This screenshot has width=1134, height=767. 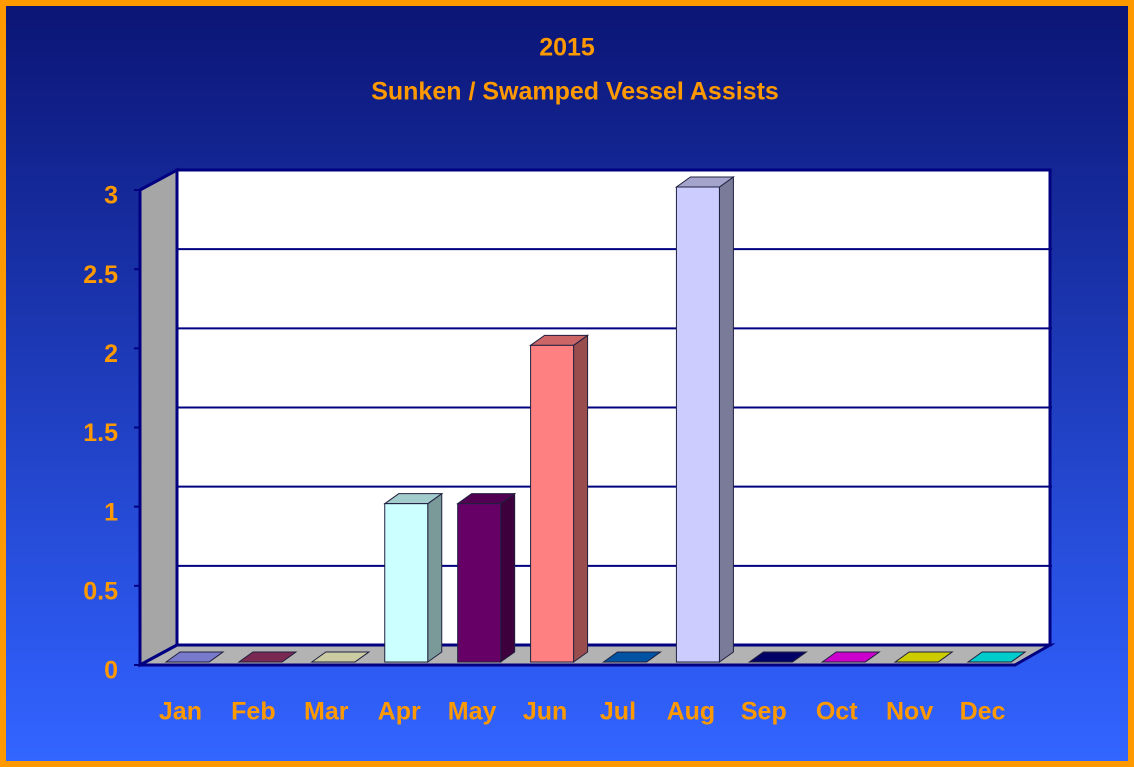 I want to click on y-tick-label: 0.5, so click(x=100, y=591).